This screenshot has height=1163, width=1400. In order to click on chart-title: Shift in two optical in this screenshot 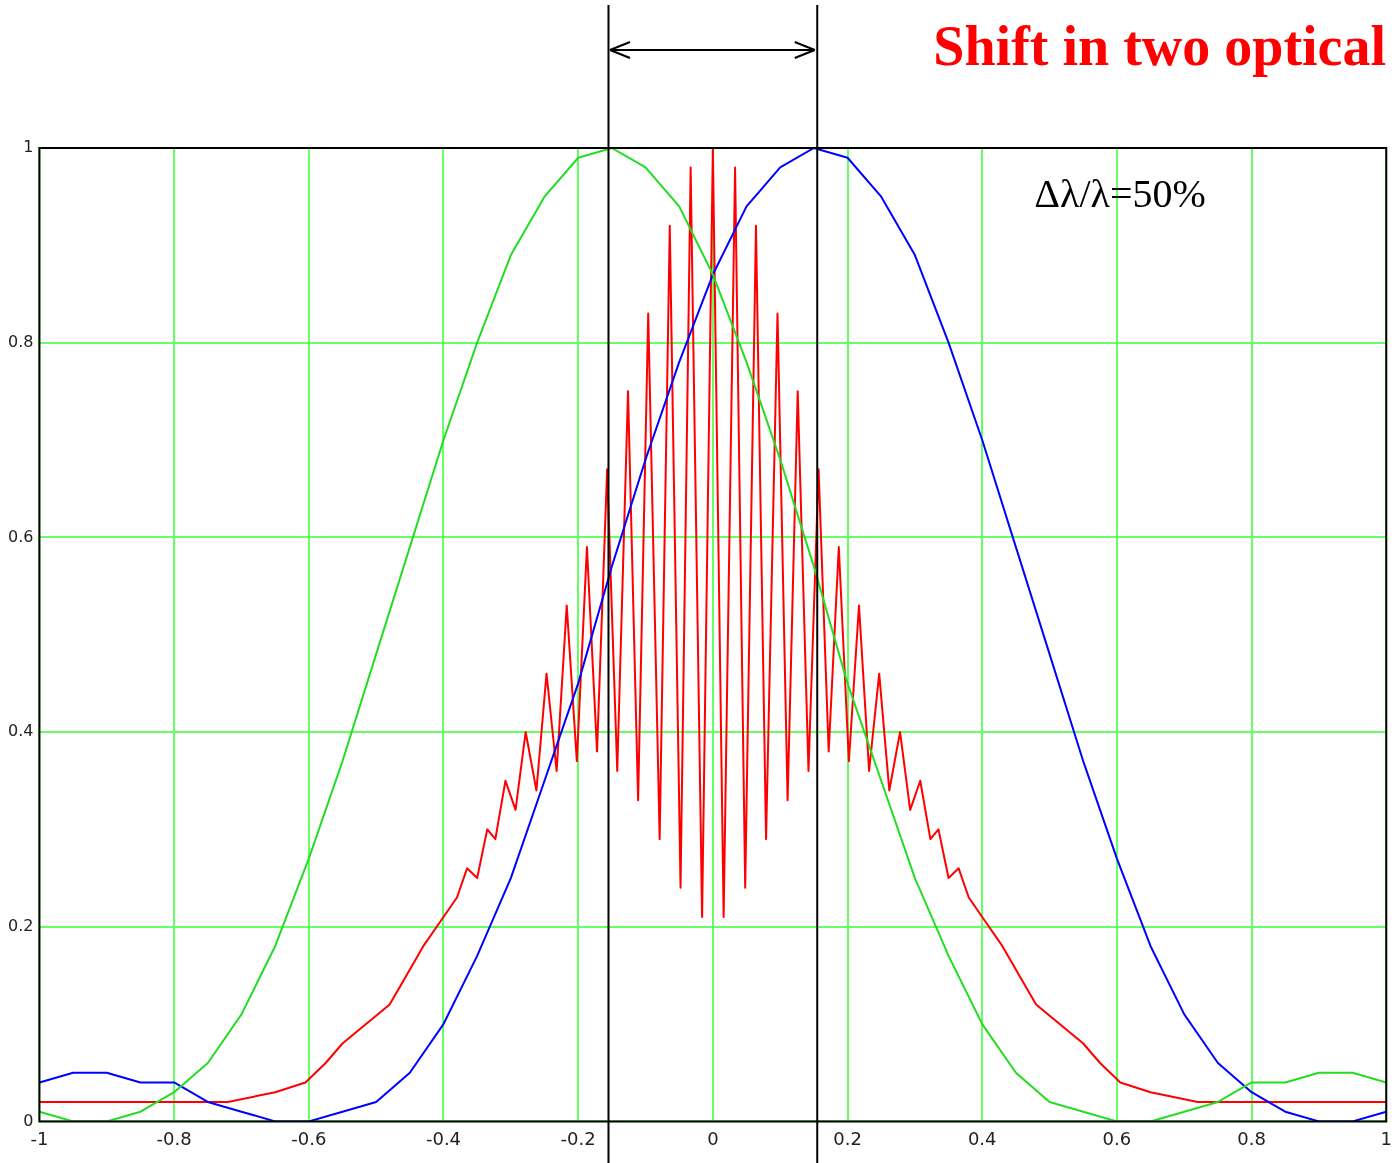, I will do `click(1159, 46)`.